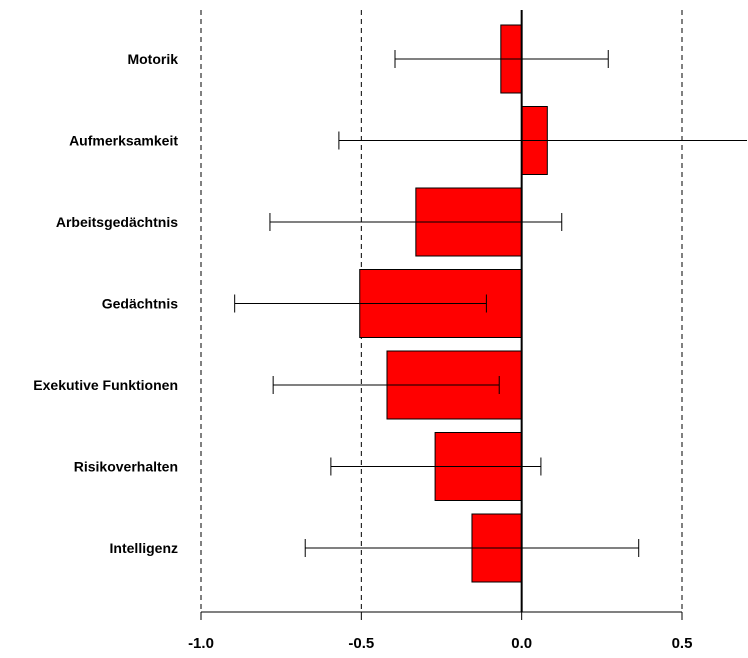 This screenshot has width=748, height=658. Describe the element at coordinates (152, 59) in the screenshot. I see `category-label: Motorik` at that location.